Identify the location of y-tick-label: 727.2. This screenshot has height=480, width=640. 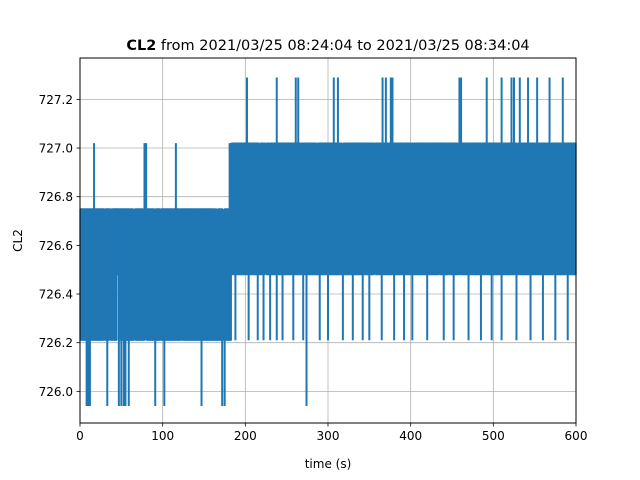
(56, 100).